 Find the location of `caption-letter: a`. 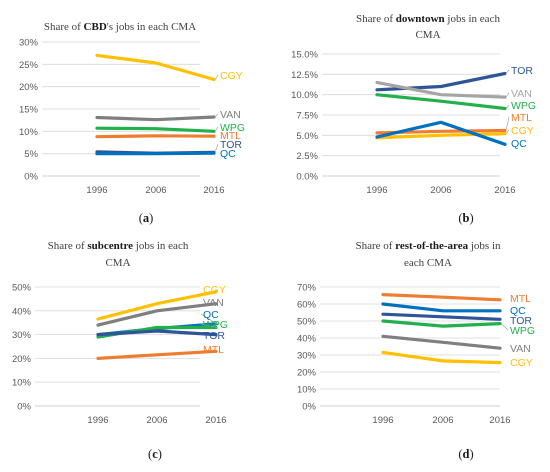

caption-letter: a is located at coordinates (146, 218).